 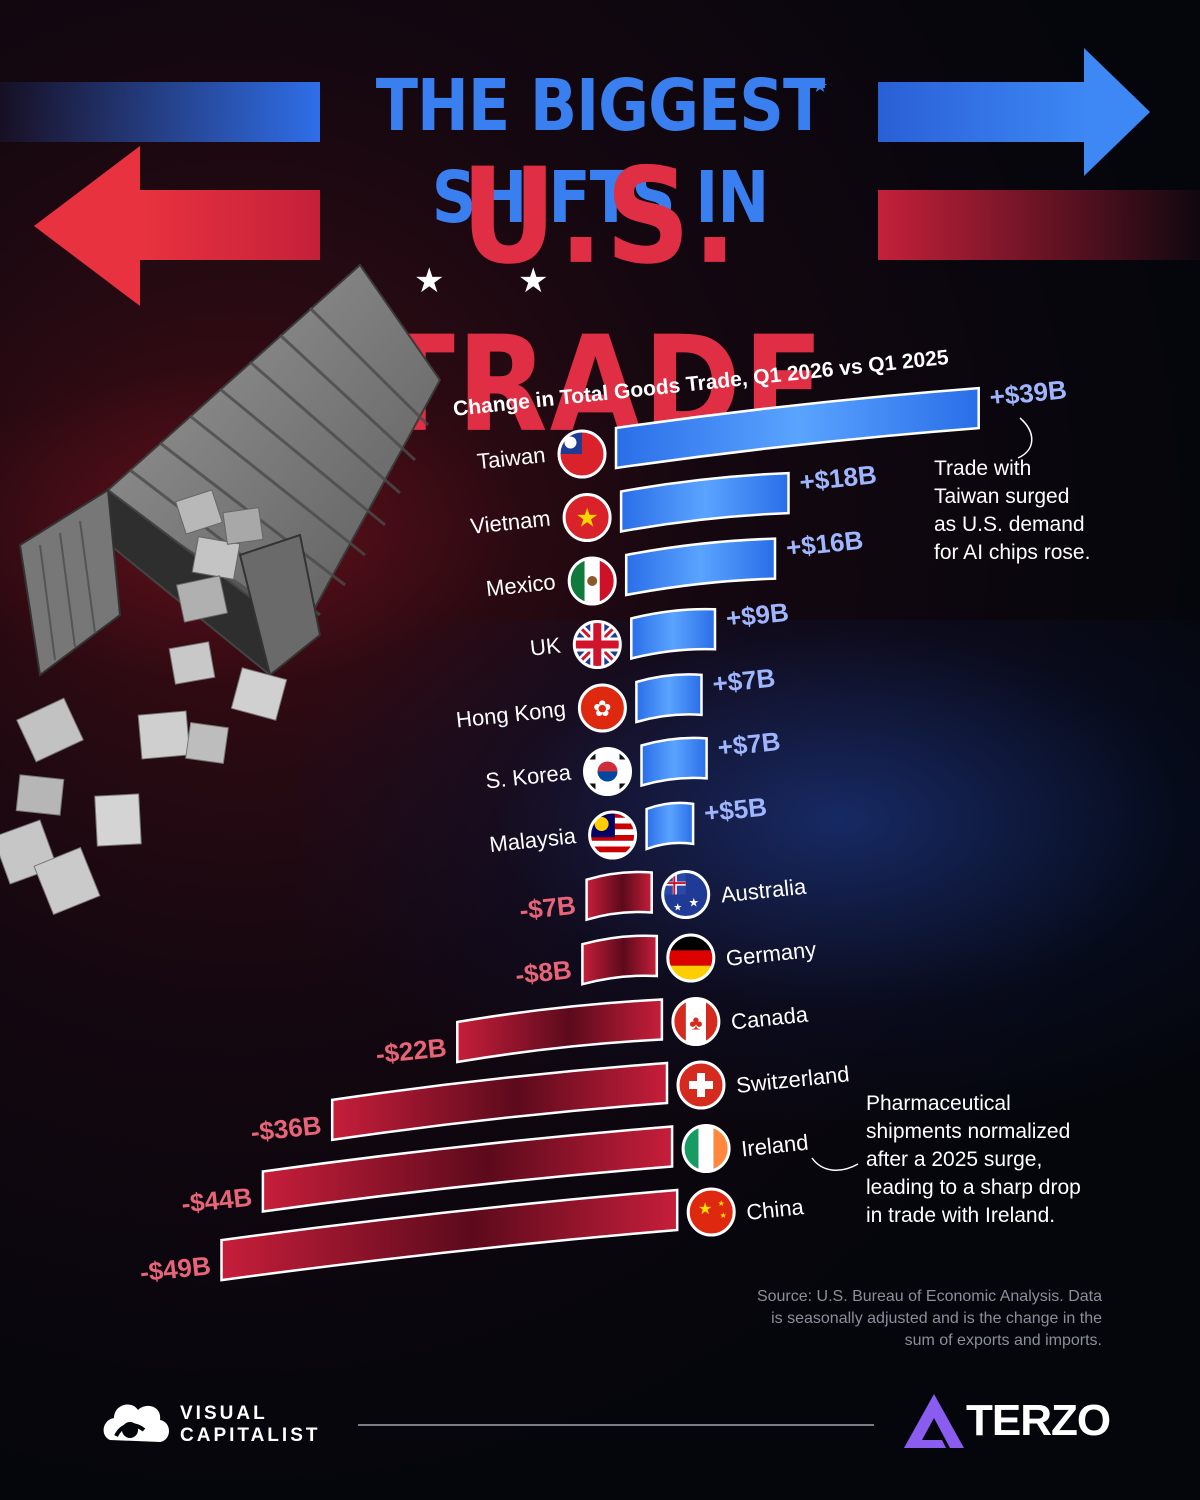 I want to click on title-line-2: U.S. TRADE, so click(x=600, y=300).